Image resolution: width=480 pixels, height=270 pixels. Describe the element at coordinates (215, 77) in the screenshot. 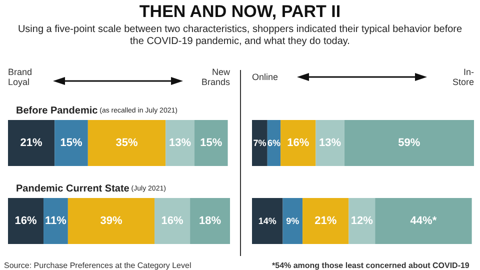

I see `annotation: New Brands` at that location.